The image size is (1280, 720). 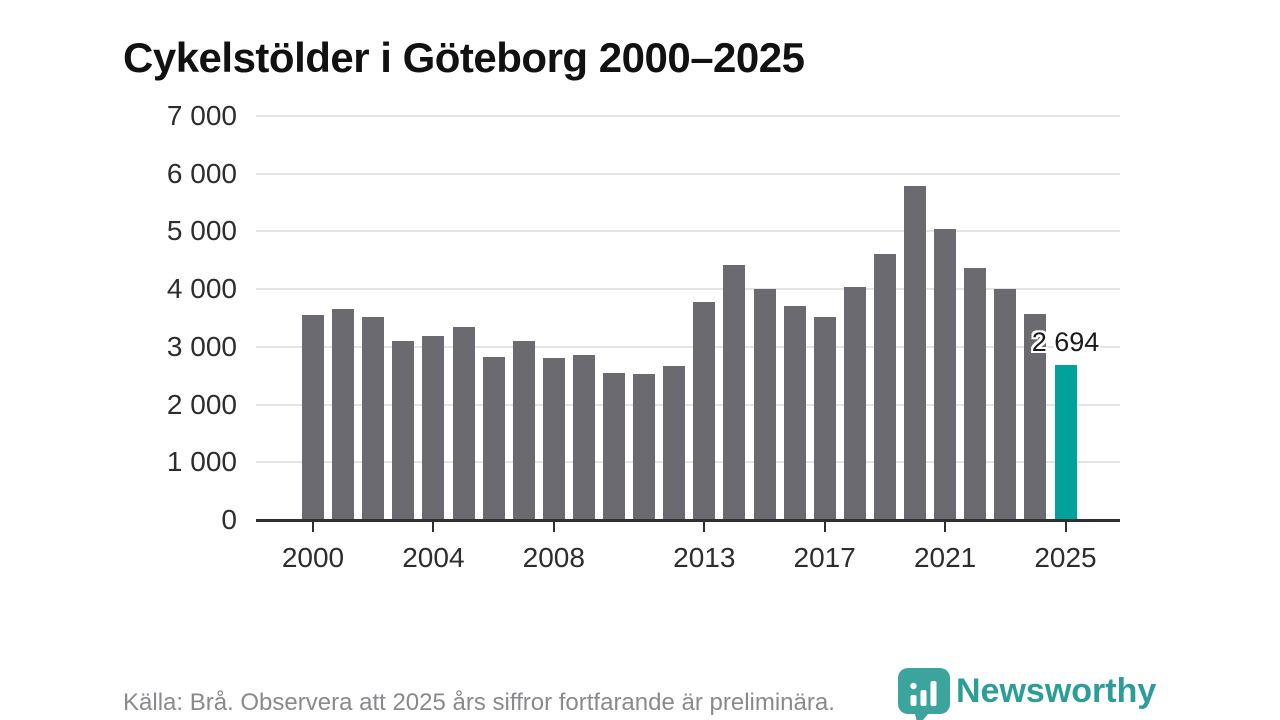 What do you see at coordinates (945, 527) in the screenshot?
I see `x-tick-2021` at bounding box center [945, 527].